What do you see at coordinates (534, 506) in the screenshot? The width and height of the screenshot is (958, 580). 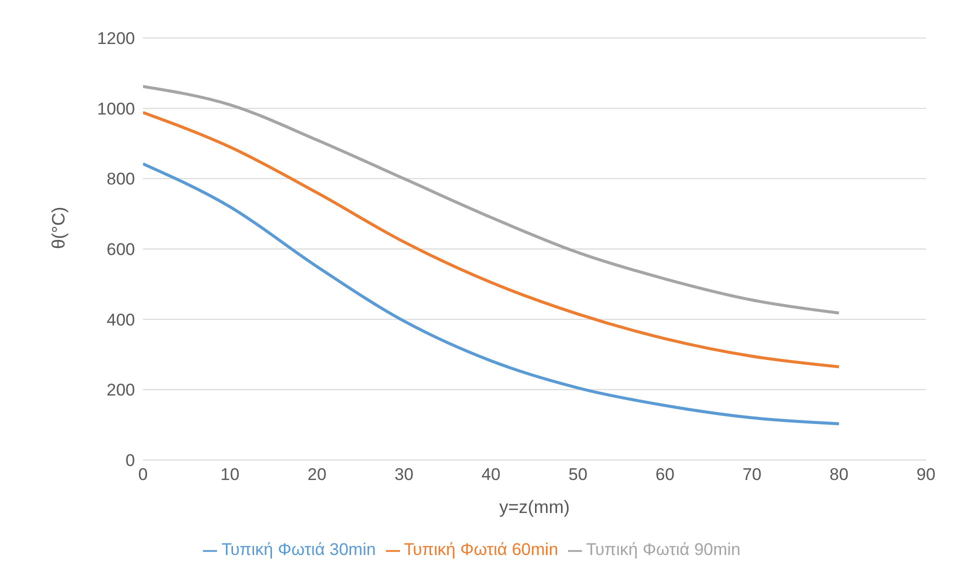 I see `x-axis-title: y=z(mm)` at bounding box center [534, 506].